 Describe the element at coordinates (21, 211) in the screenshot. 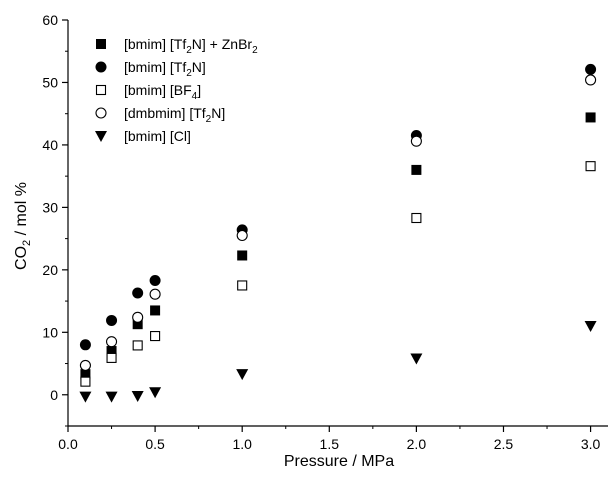

I see `y-axis-title-rest: / mol %` at that location.